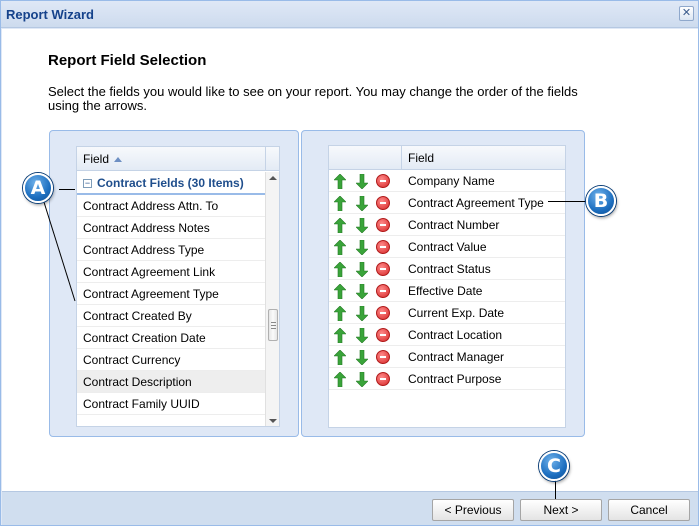  I want to click on close-icon: ✕, so click(686, 13).